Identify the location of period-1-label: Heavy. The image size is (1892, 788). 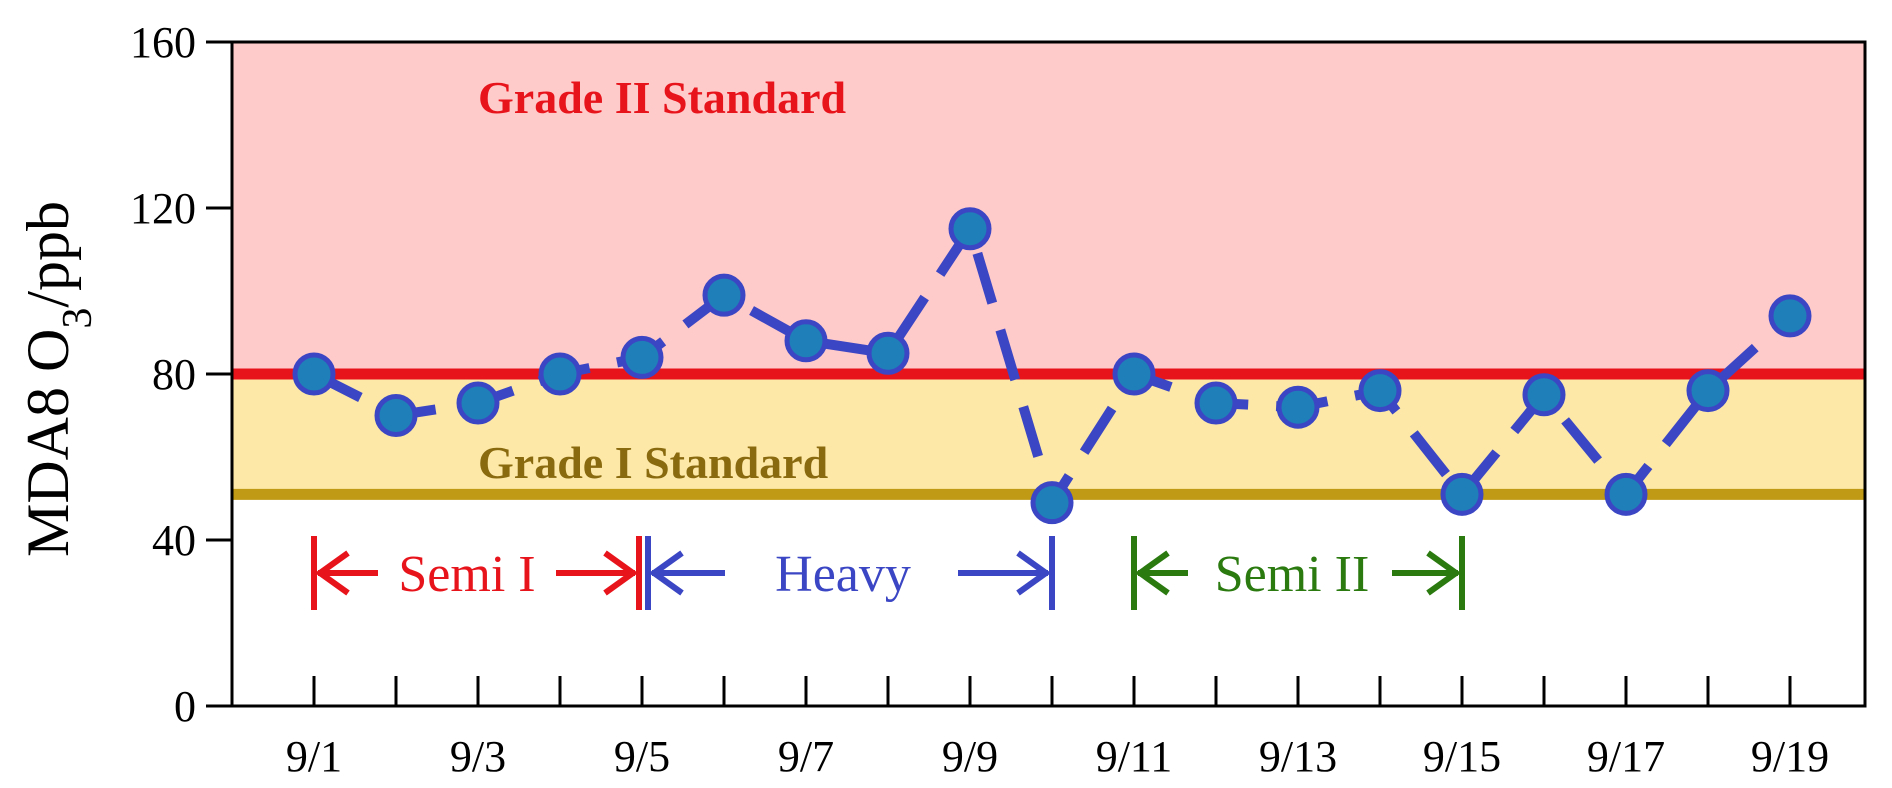
(843, 574).